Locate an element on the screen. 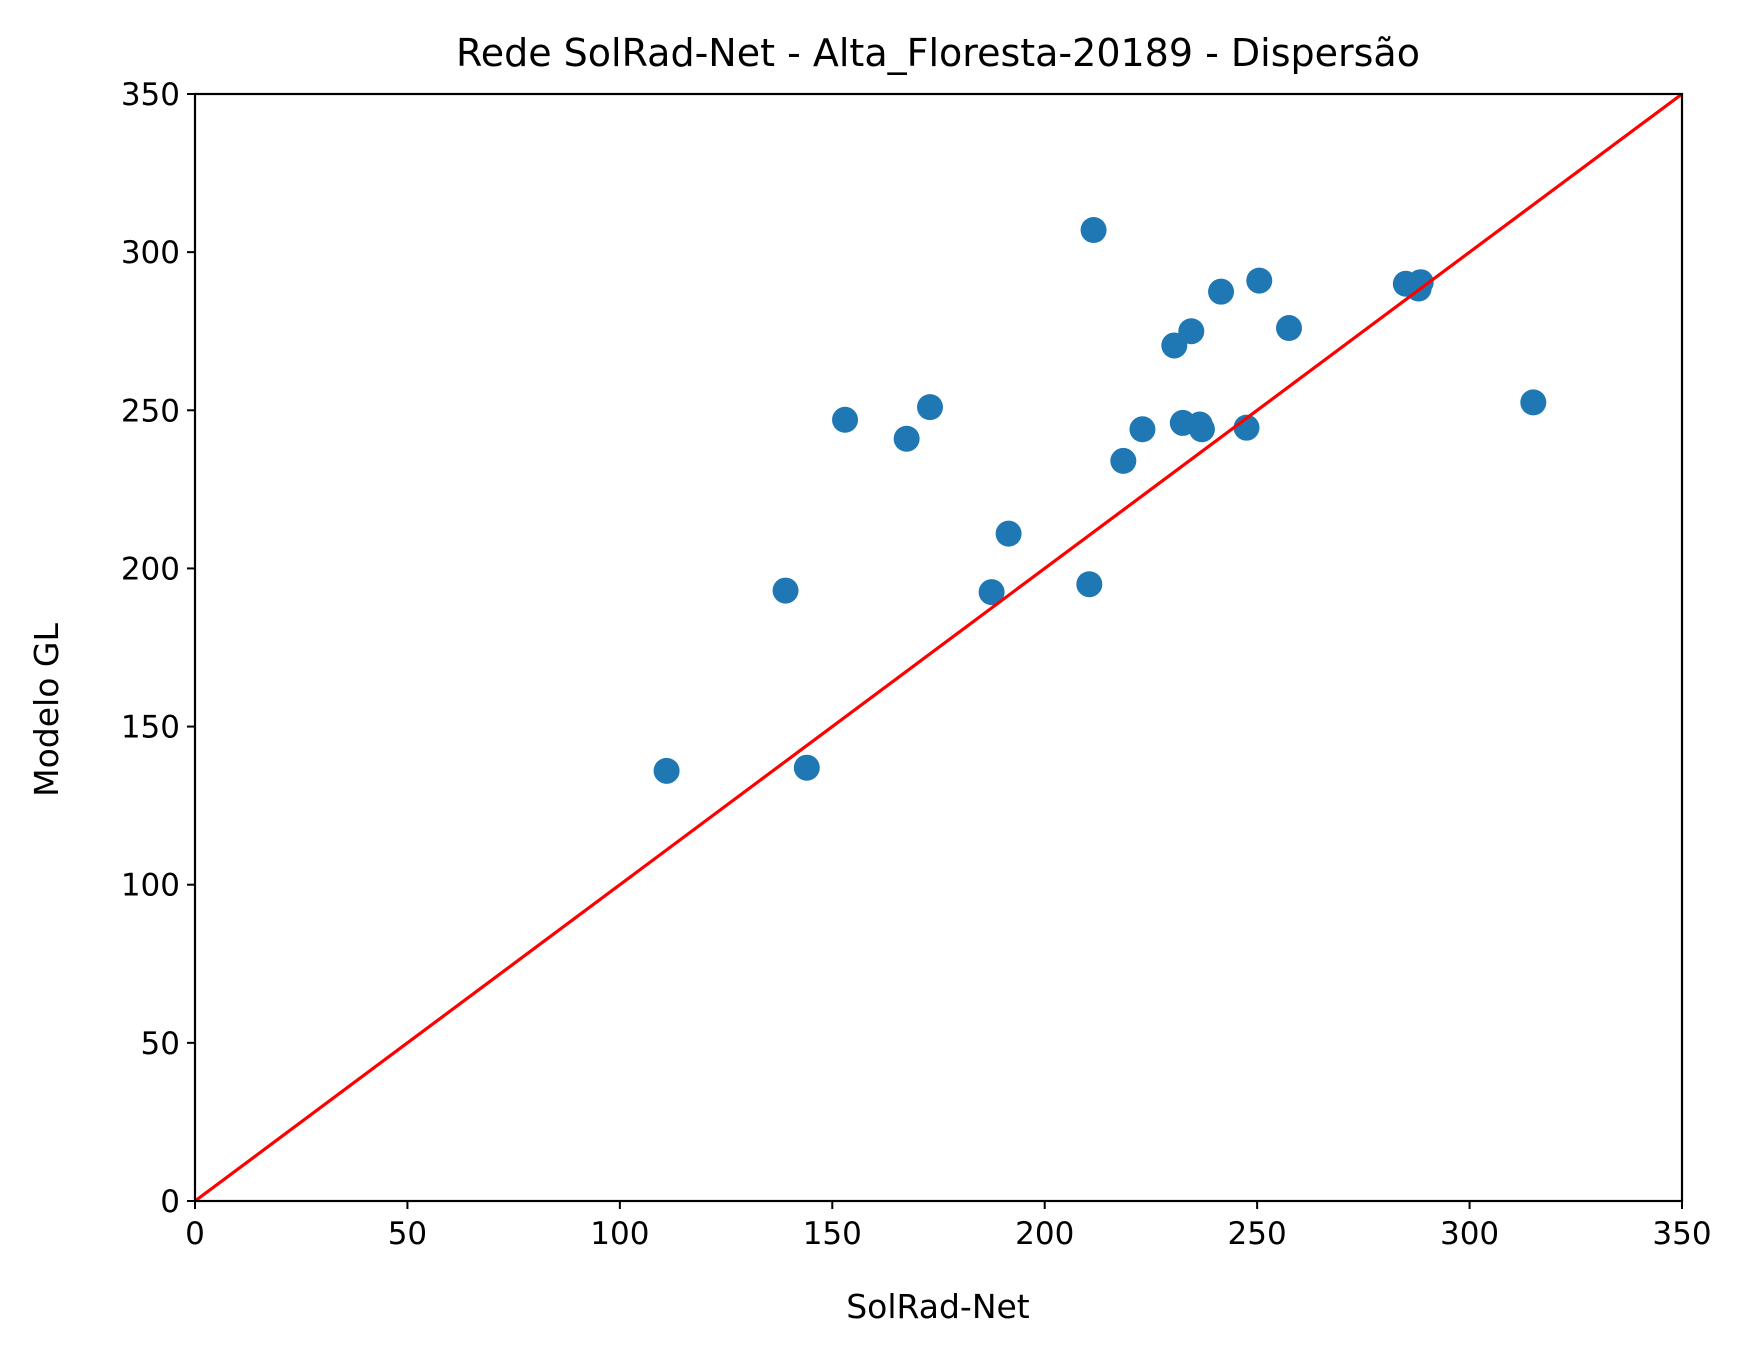 This screenshot has width=1753, height=1358. y-tick-label: 50 is located at coordinates (160, 1044).